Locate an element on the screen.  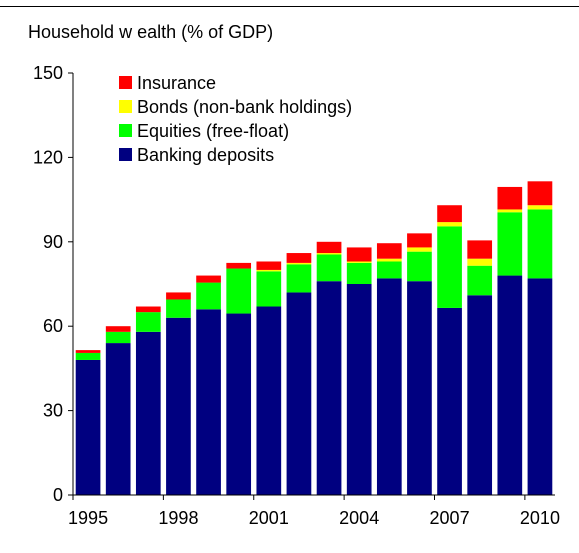
bar-segment-insurance-2000 is located at coordinates (239, 265).